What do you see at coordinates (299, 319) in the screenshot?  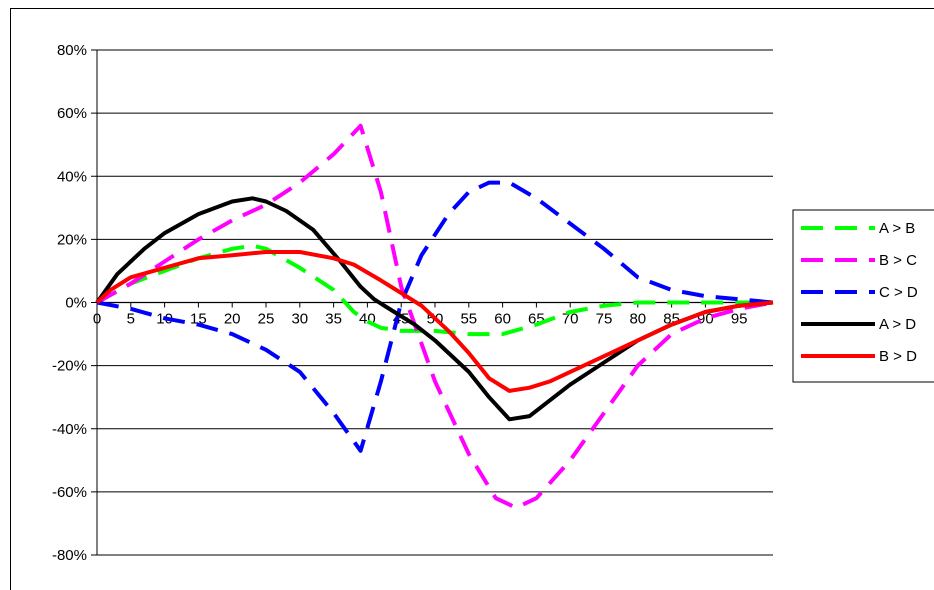 I see `x-tick-label: 30` at bounding box center [299, 319].